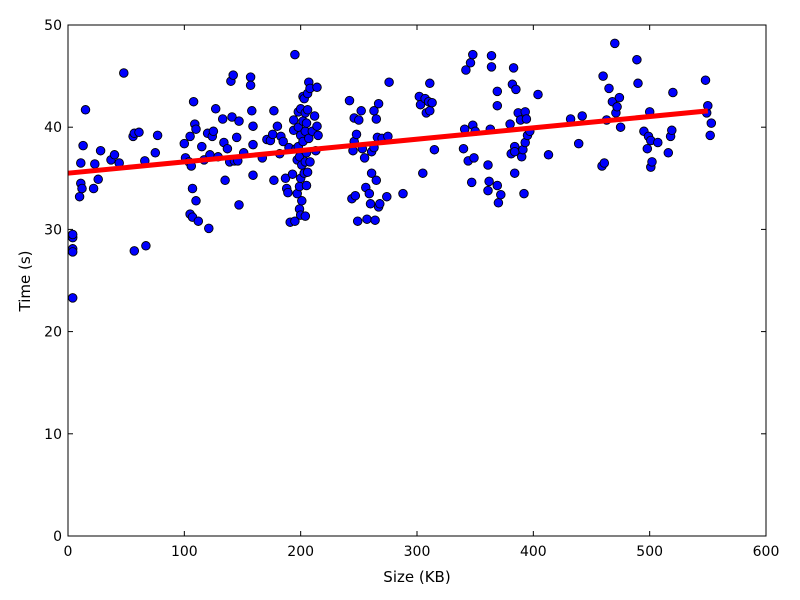 Image resolution: width=800 pixels, height=600 pixels. Describe the element at coordinates (57, 537) in the screenshot. I see `y-tick-label: 0` at that location.